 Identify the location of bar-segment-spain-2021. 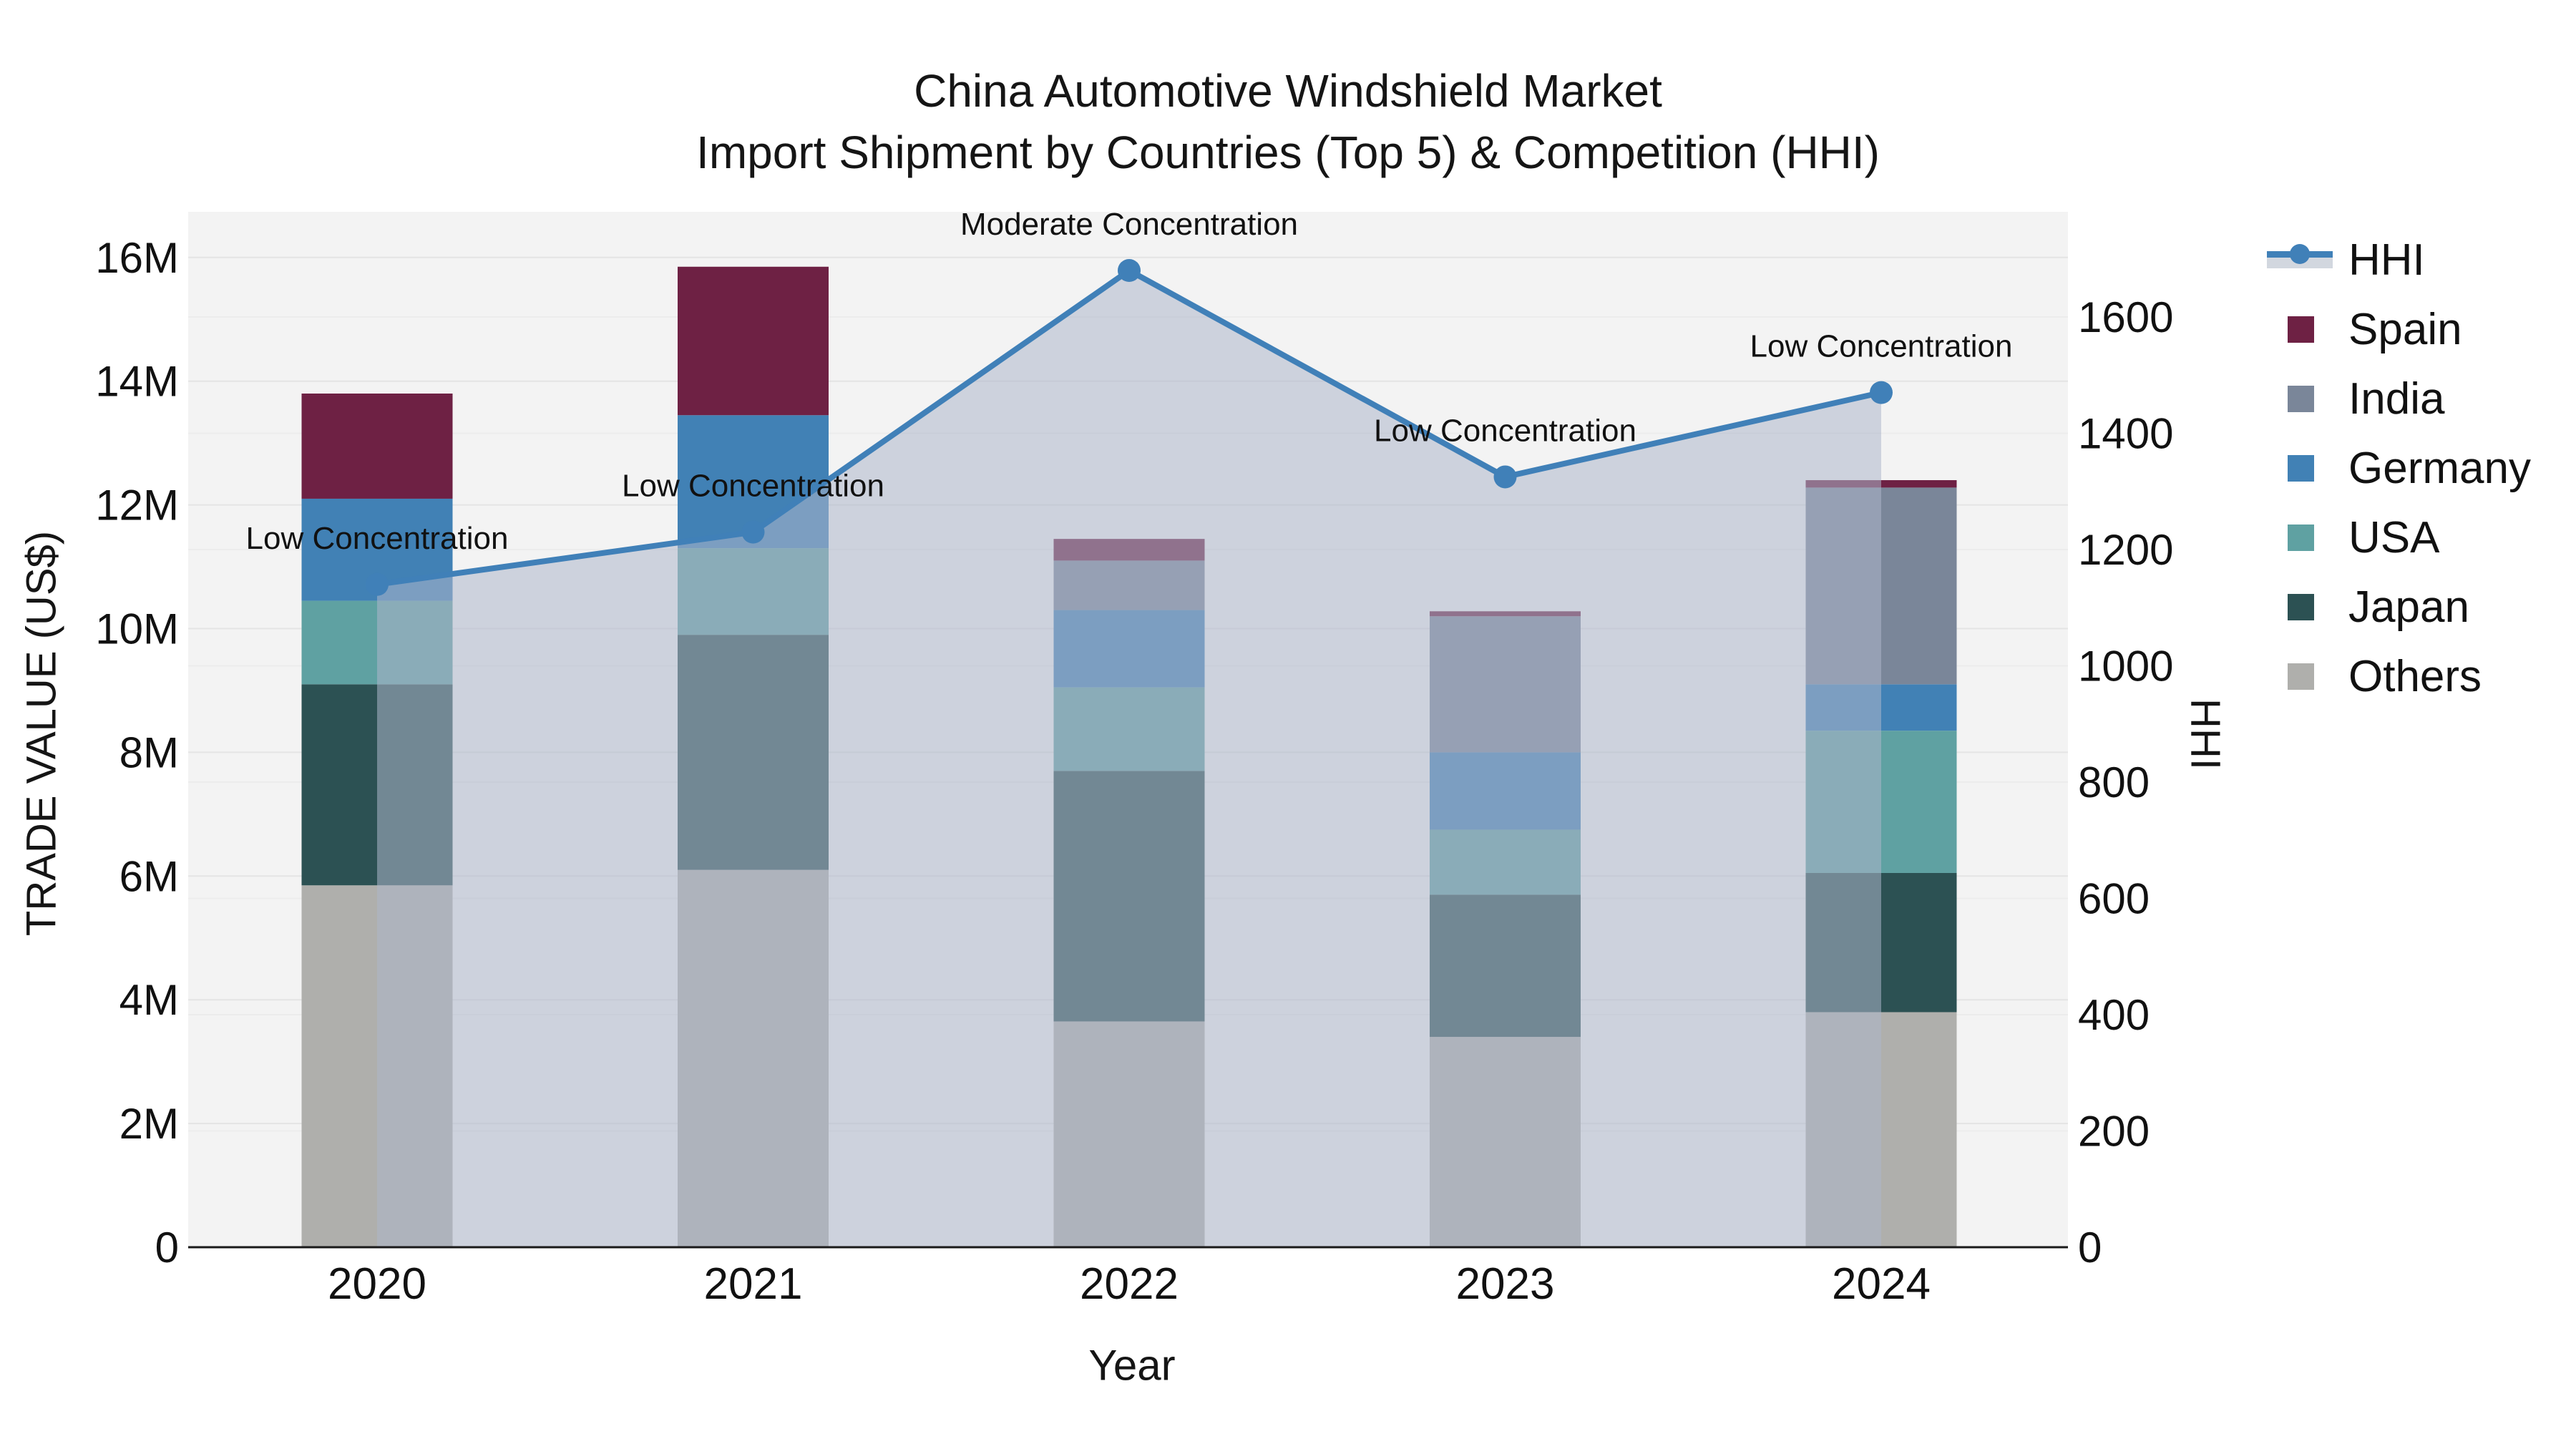
(753, 341).